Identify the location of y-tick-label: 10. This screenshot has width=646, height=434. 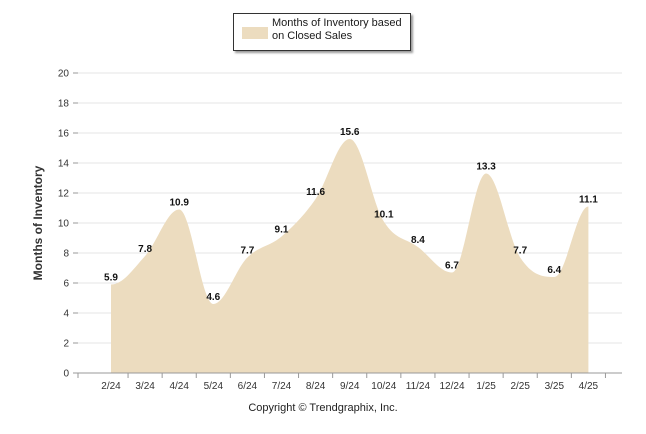
(64, 224).